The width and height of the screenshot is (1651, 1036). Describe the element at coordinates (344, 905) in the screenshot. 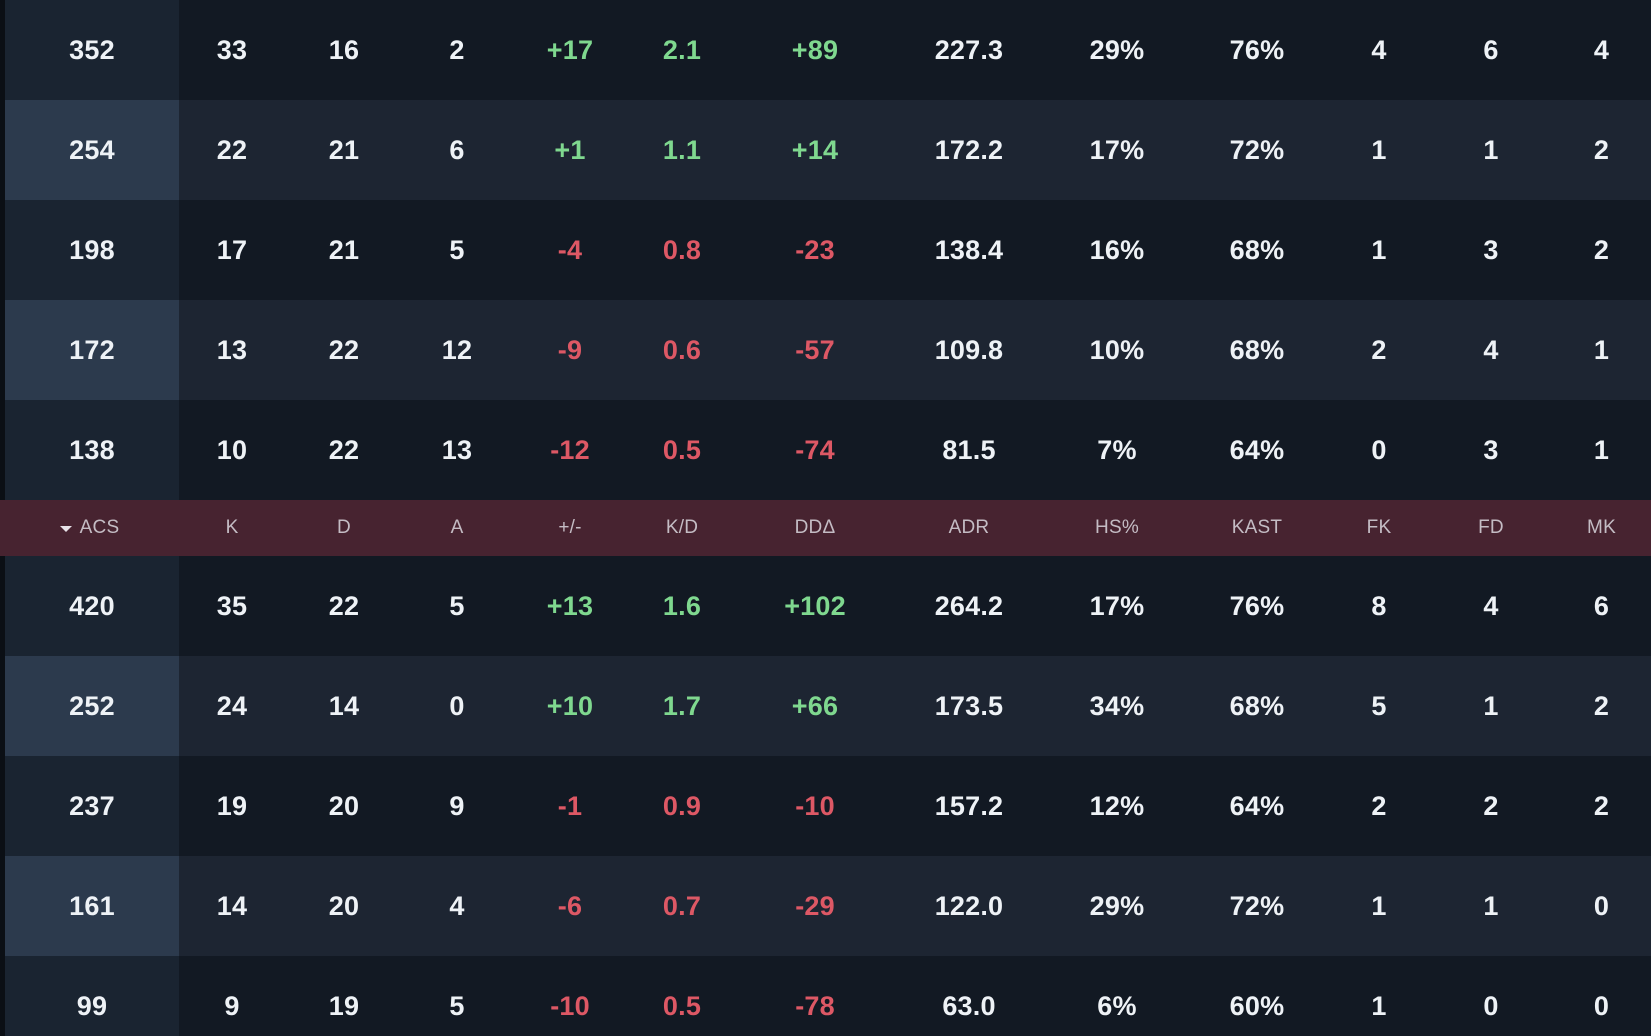

I see `stat-deaths: 20` at that location.